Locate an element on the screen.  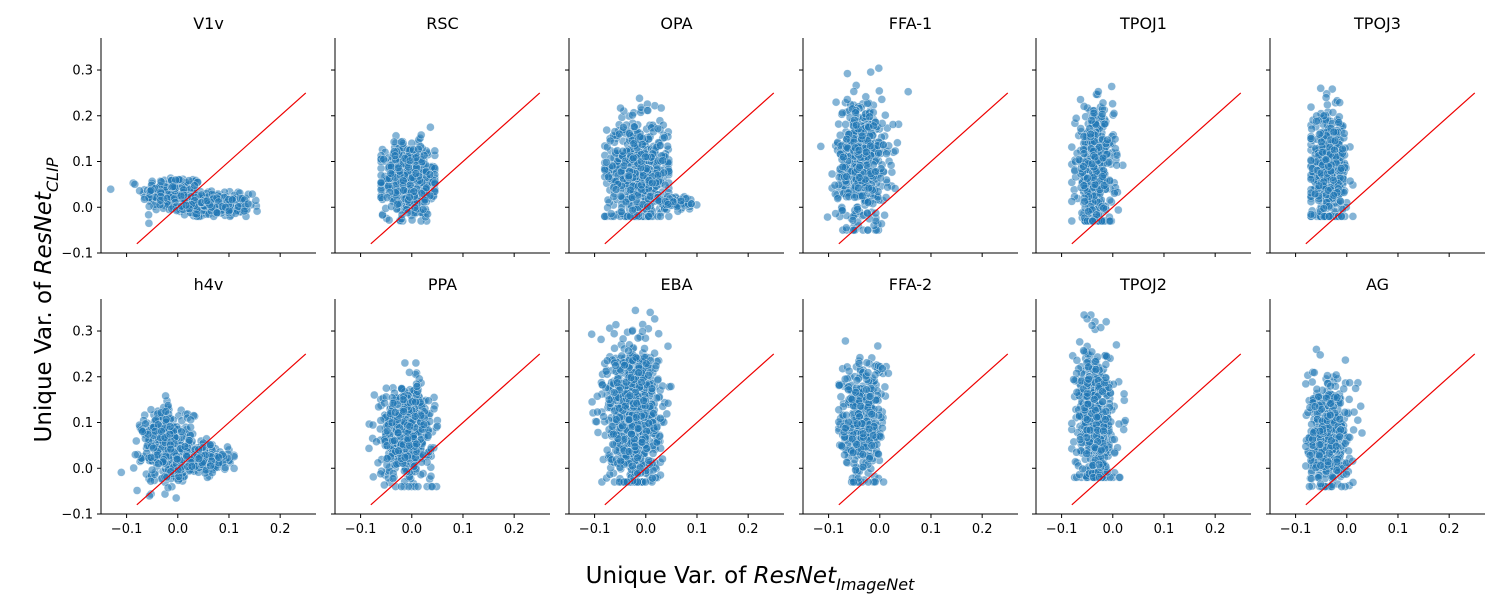
reference-line is located at coordinates (1390, 168).